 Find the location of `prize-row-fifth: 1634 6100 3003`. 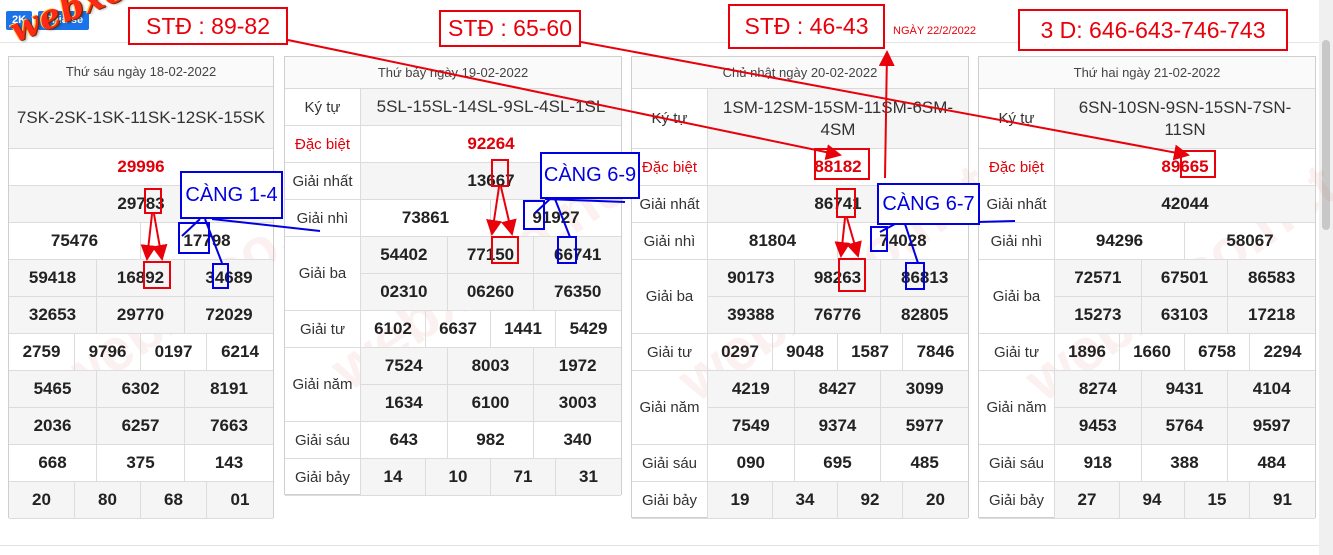

prize-row-fifth: 1634 6100 3003 is located at coordinates (491, 403).